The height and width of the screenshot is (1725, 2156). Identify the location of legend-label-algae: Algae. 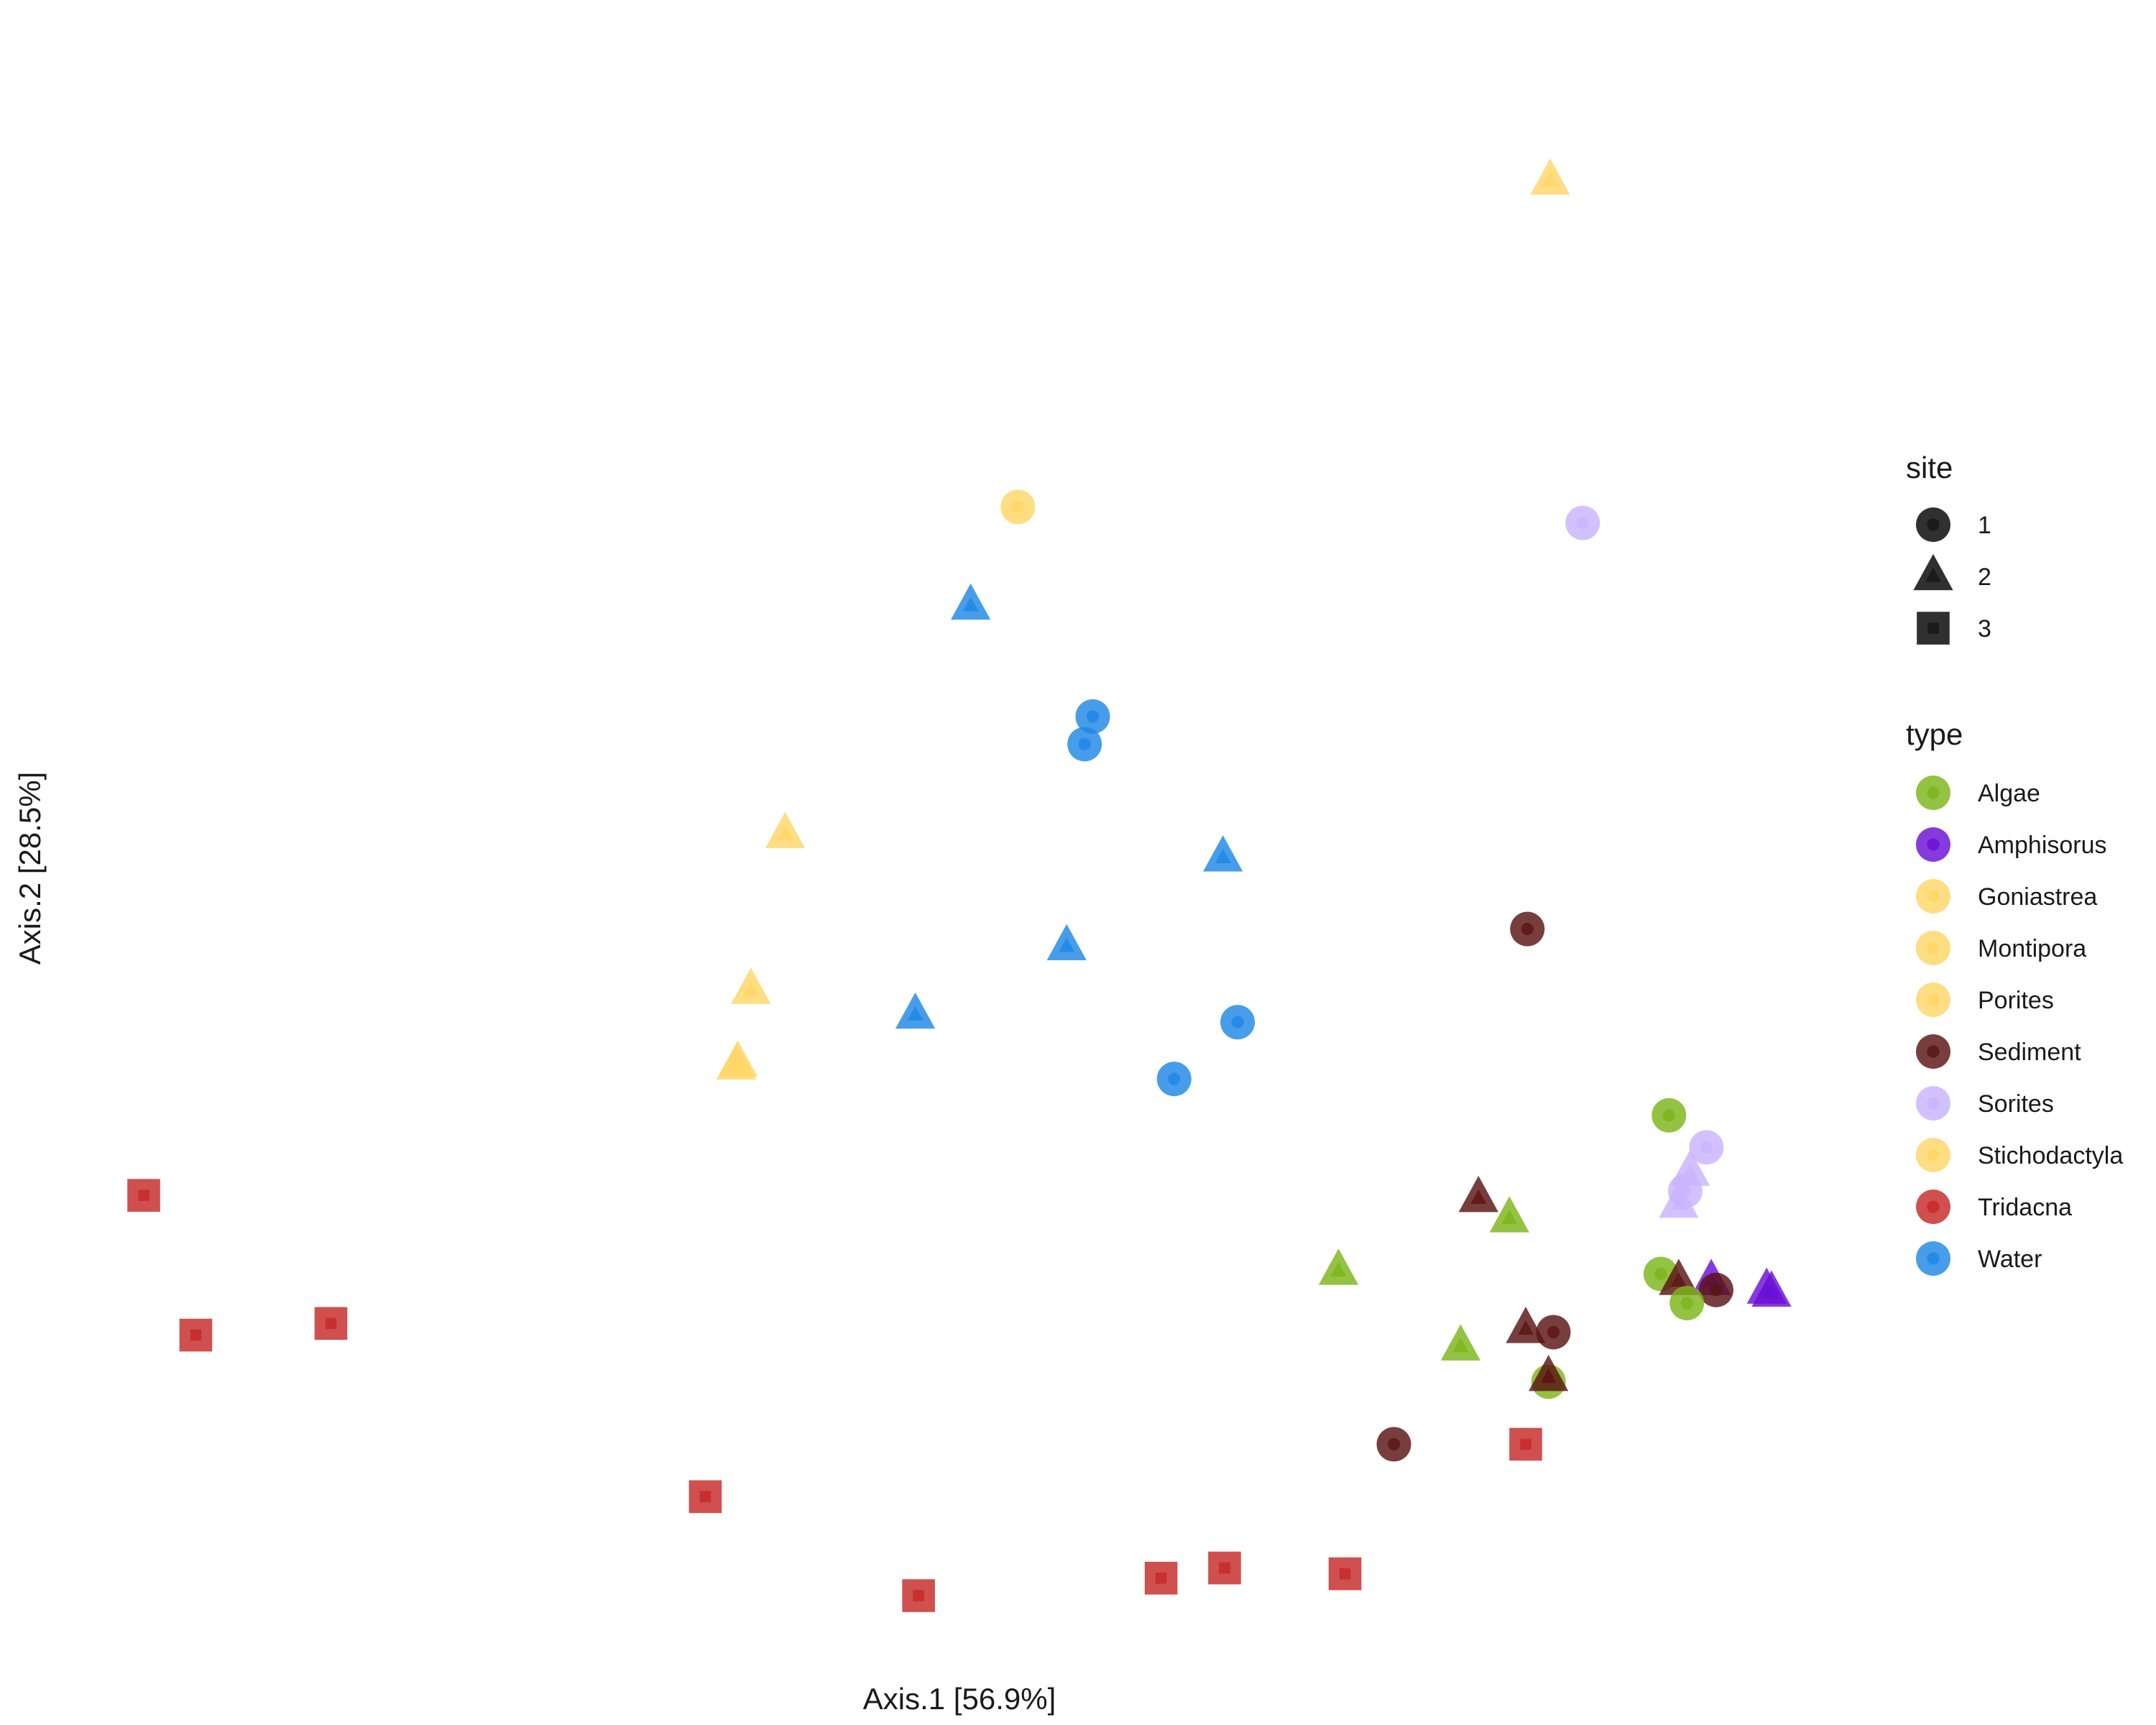
(2009, 793).